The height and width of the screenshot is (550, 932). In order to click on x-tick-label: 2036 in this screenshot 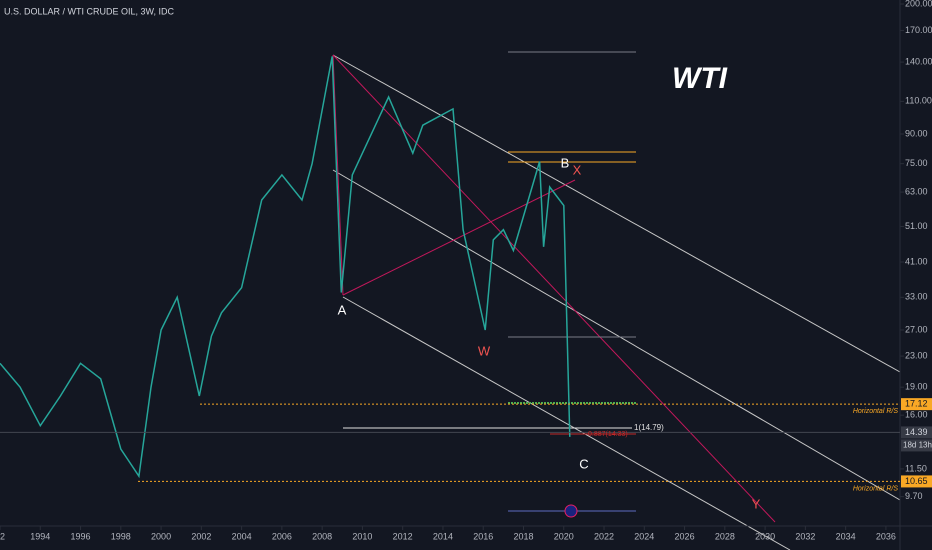, I will do `click(886, 536)`.